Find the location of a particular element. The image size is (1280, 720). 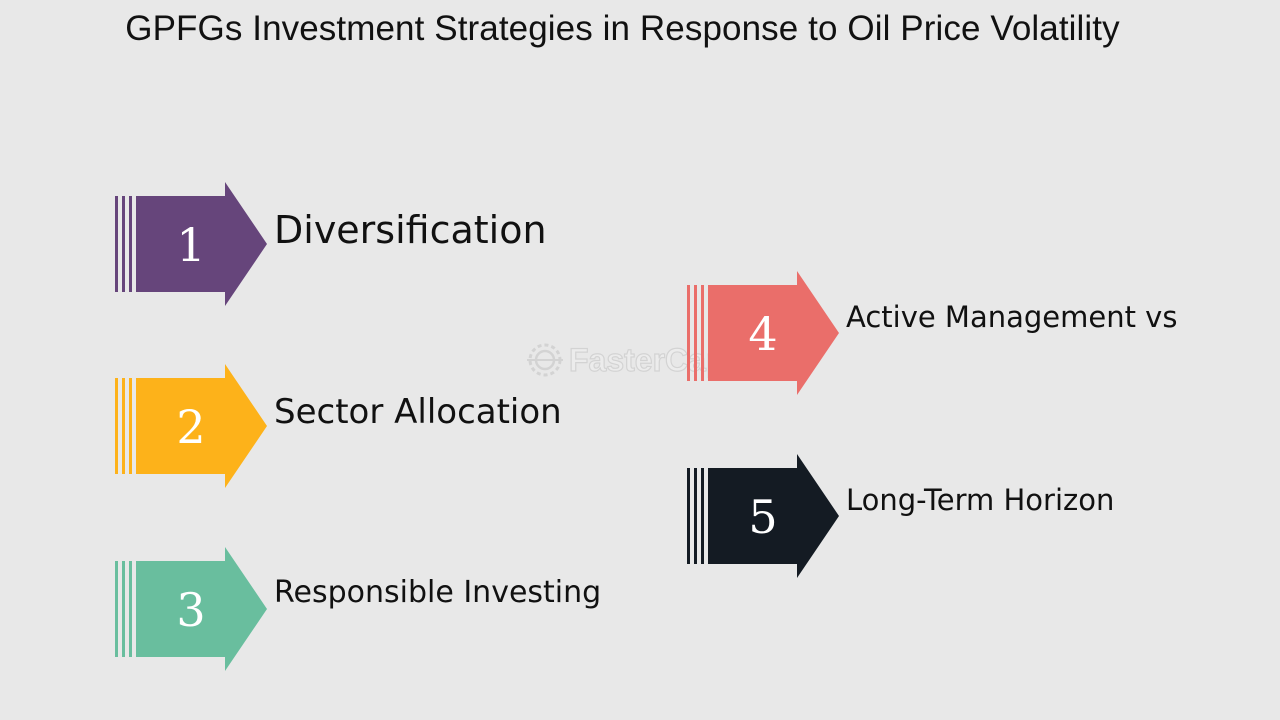

step-5-arrow is located at coordinates (763, 516).